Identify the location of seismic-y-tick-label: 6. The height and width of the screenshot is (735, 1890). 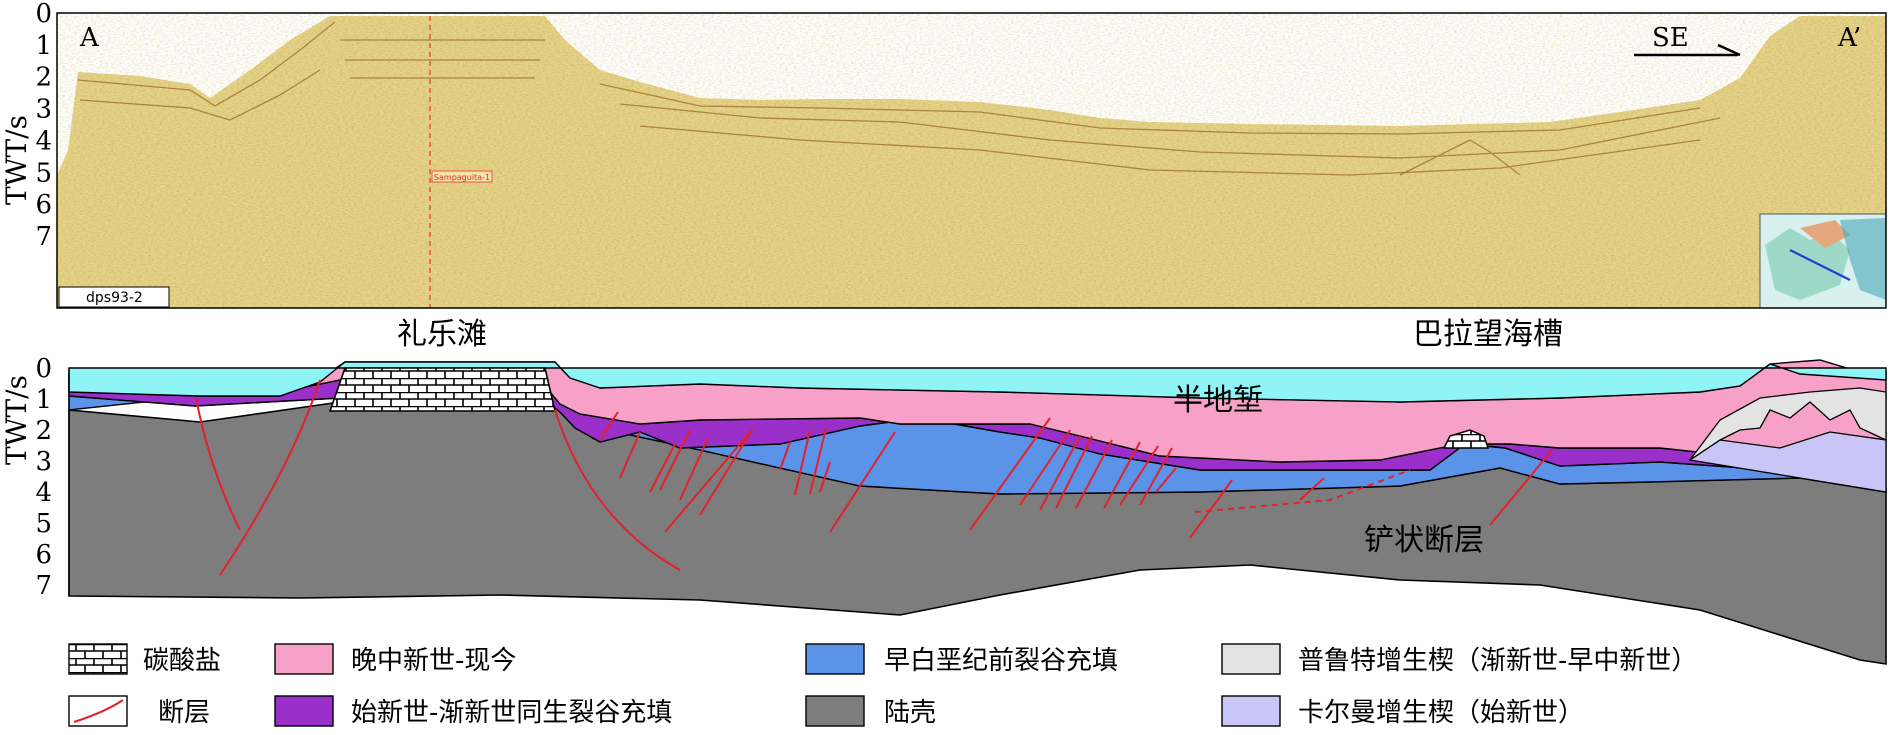
(43, 205).